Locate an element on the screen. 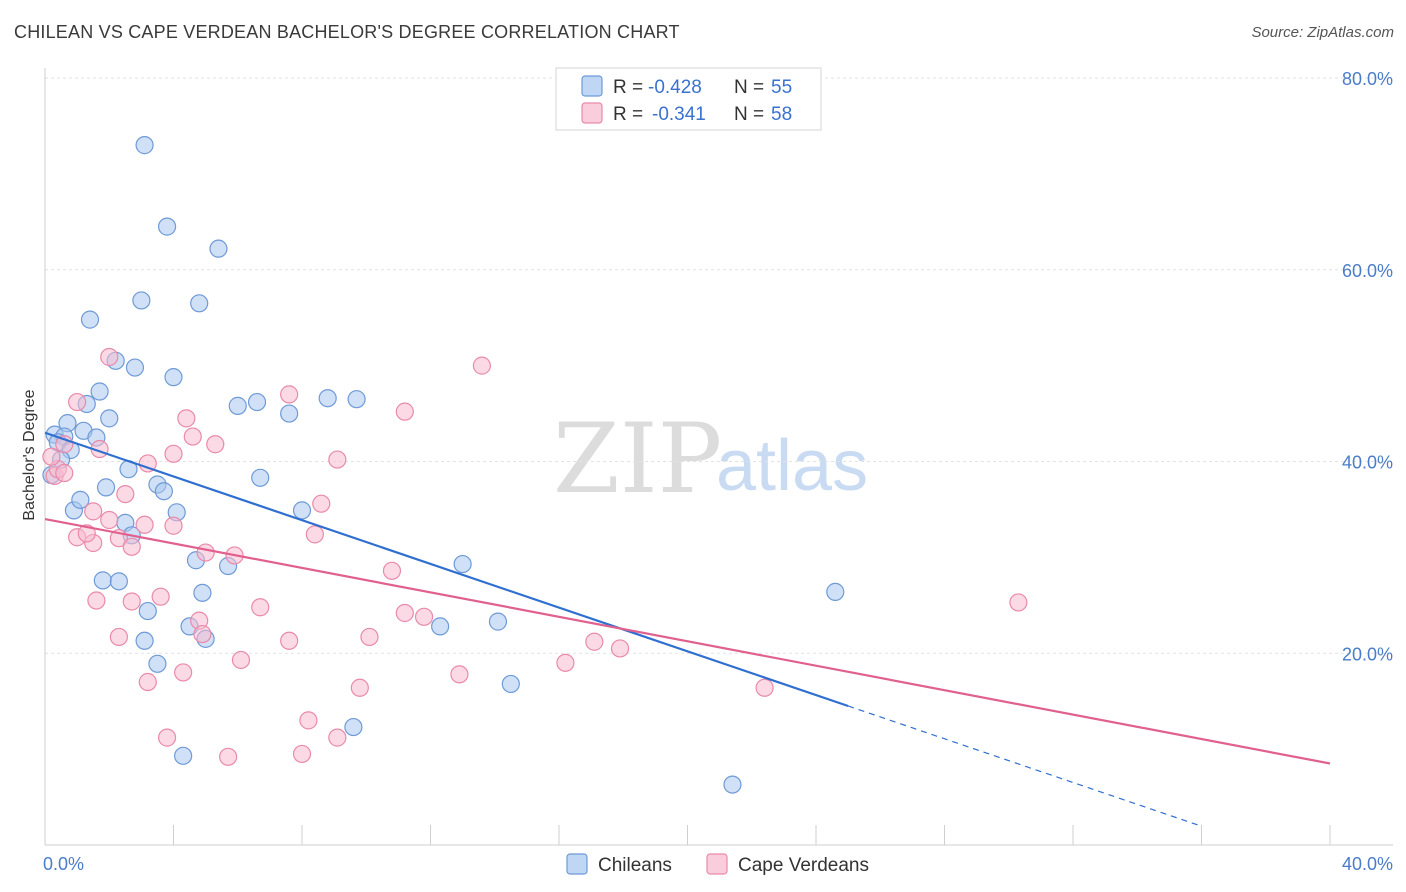  x-tick-label-0: 0.0% is located at coordinates (63, 864).